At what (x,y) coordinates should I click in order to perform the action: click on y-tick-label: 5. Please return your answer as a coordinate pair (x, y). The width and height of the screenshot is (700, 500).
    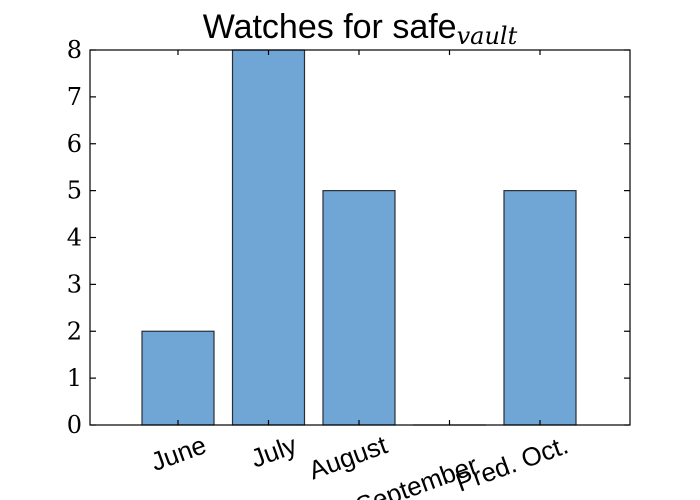
    Looking at the image, I should click on (74, 191).